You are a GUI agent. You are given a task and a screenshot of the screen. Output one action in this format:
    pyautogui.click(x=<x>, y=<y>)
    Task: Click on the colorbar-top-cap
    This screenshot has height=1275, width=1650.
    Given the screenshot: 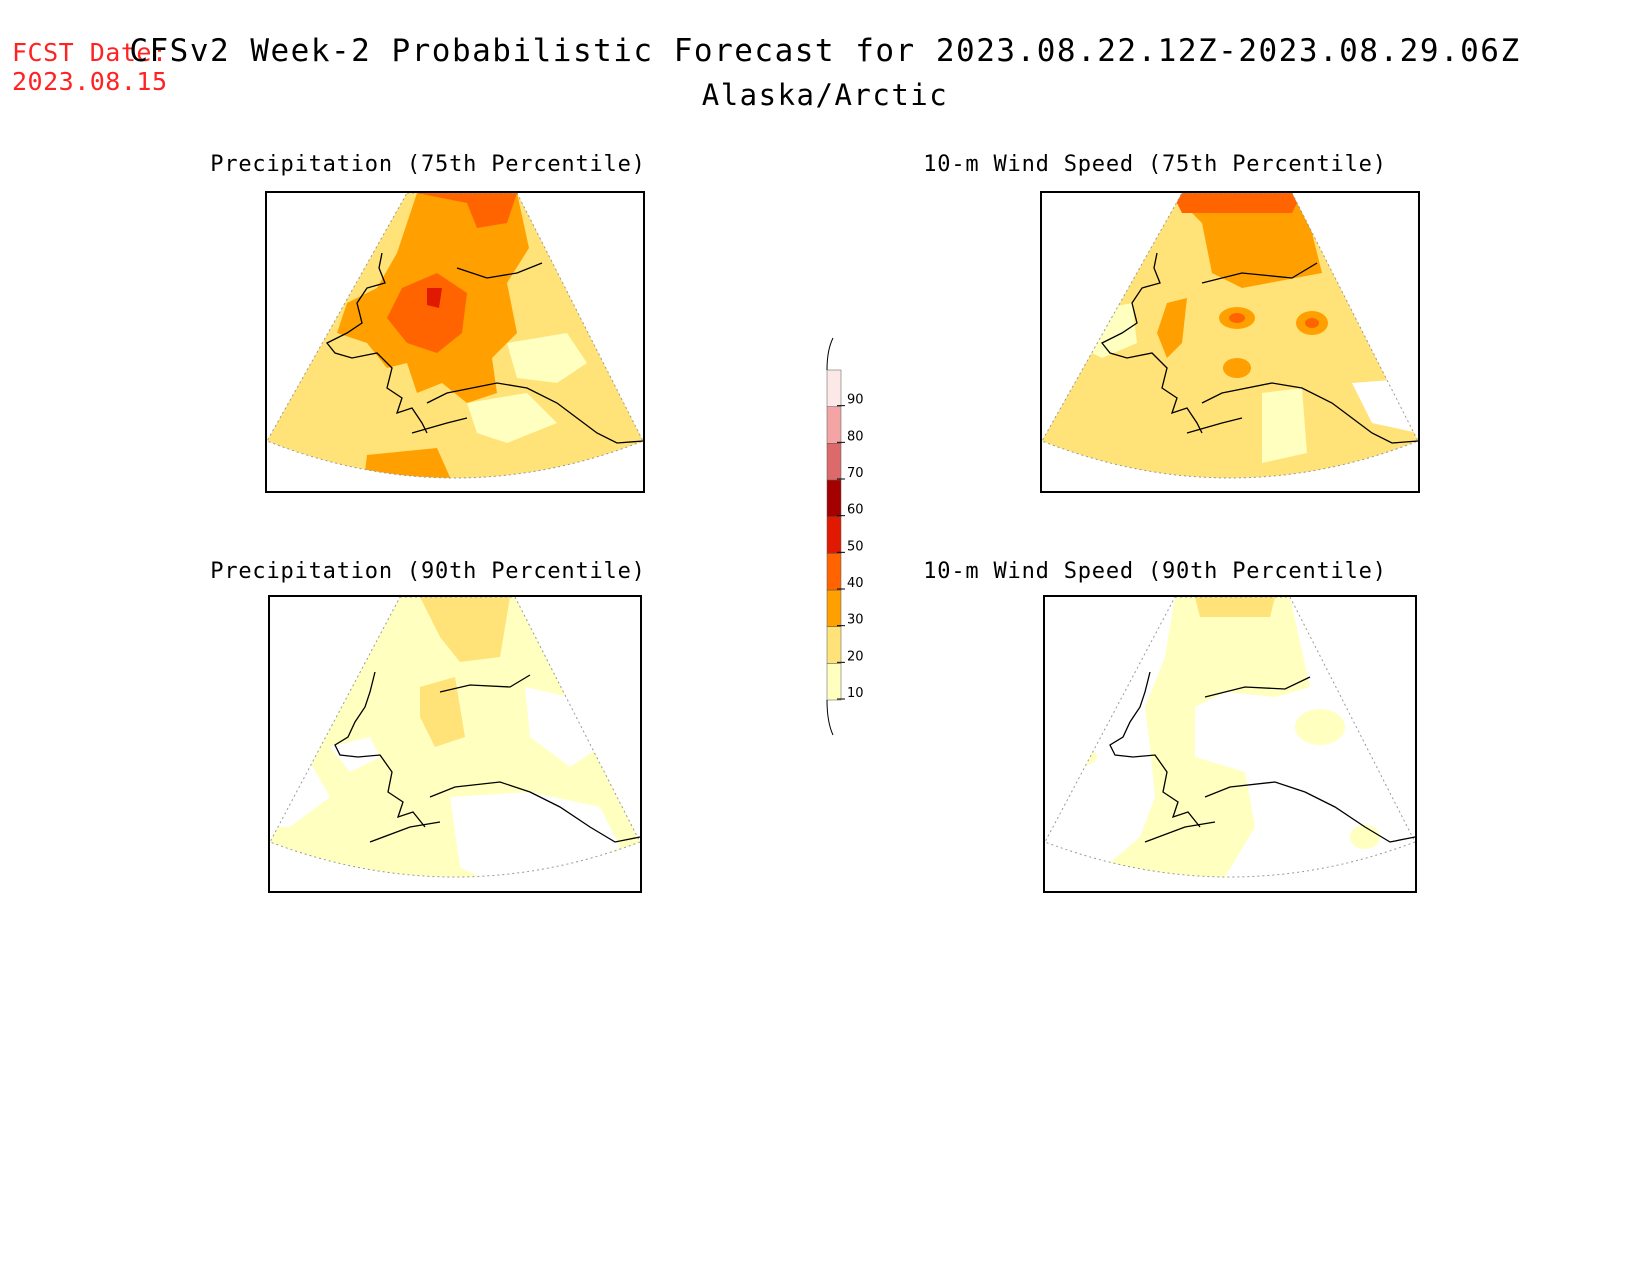 What is the action you would take?
    pyautogui.click(x=830, y=354)
    